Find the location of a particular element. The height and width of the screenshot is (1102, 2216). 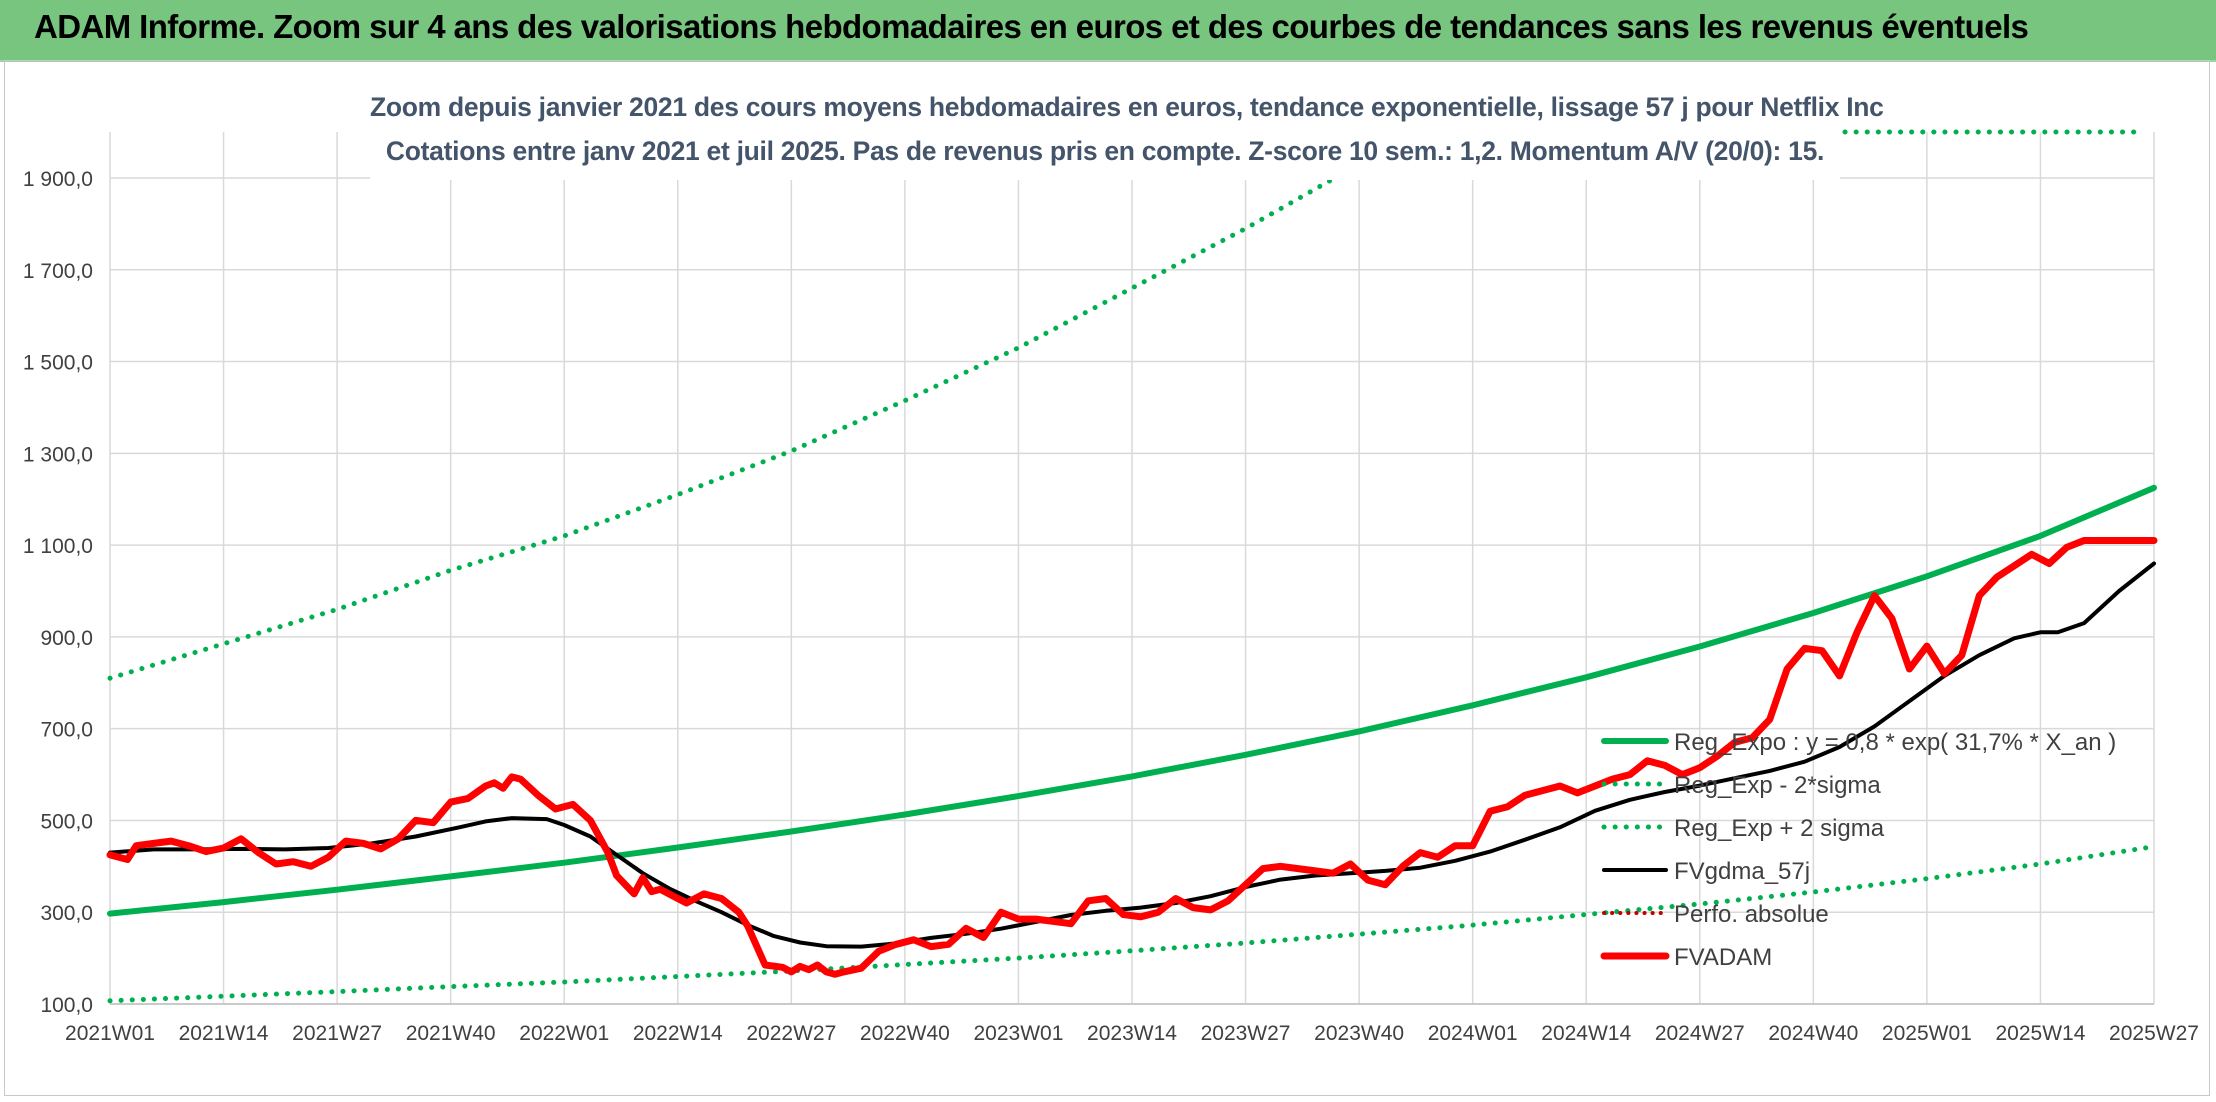

x-tick-label: 2025W14 is located at coordinates (2040, 1033).